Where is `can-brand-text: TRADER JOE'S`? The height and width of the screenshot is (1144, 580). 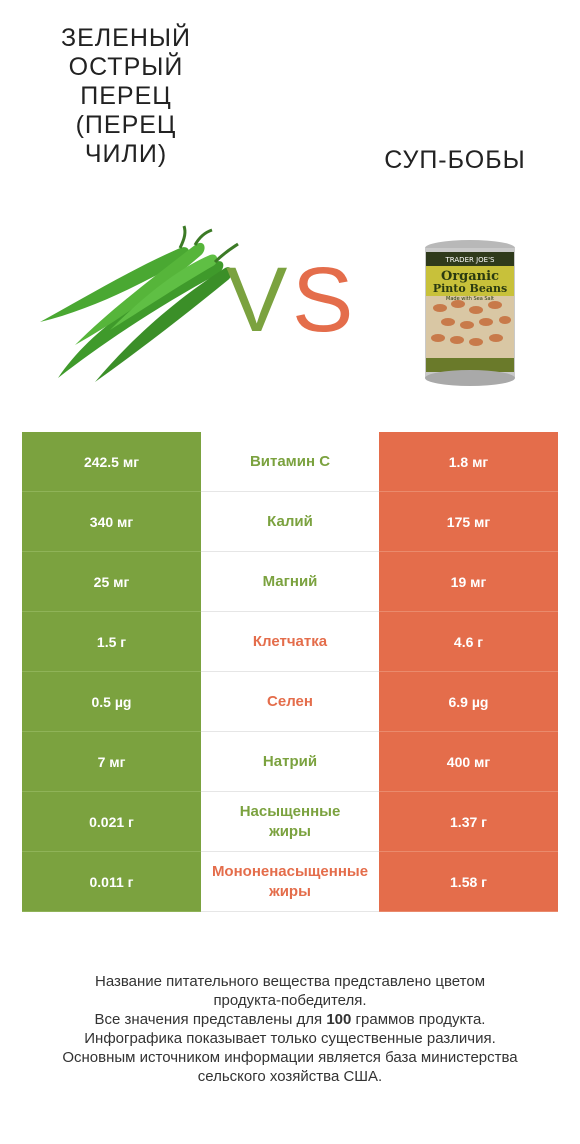
can-brand-text: TRADER JOE'S is located at coordinates (470, 260).